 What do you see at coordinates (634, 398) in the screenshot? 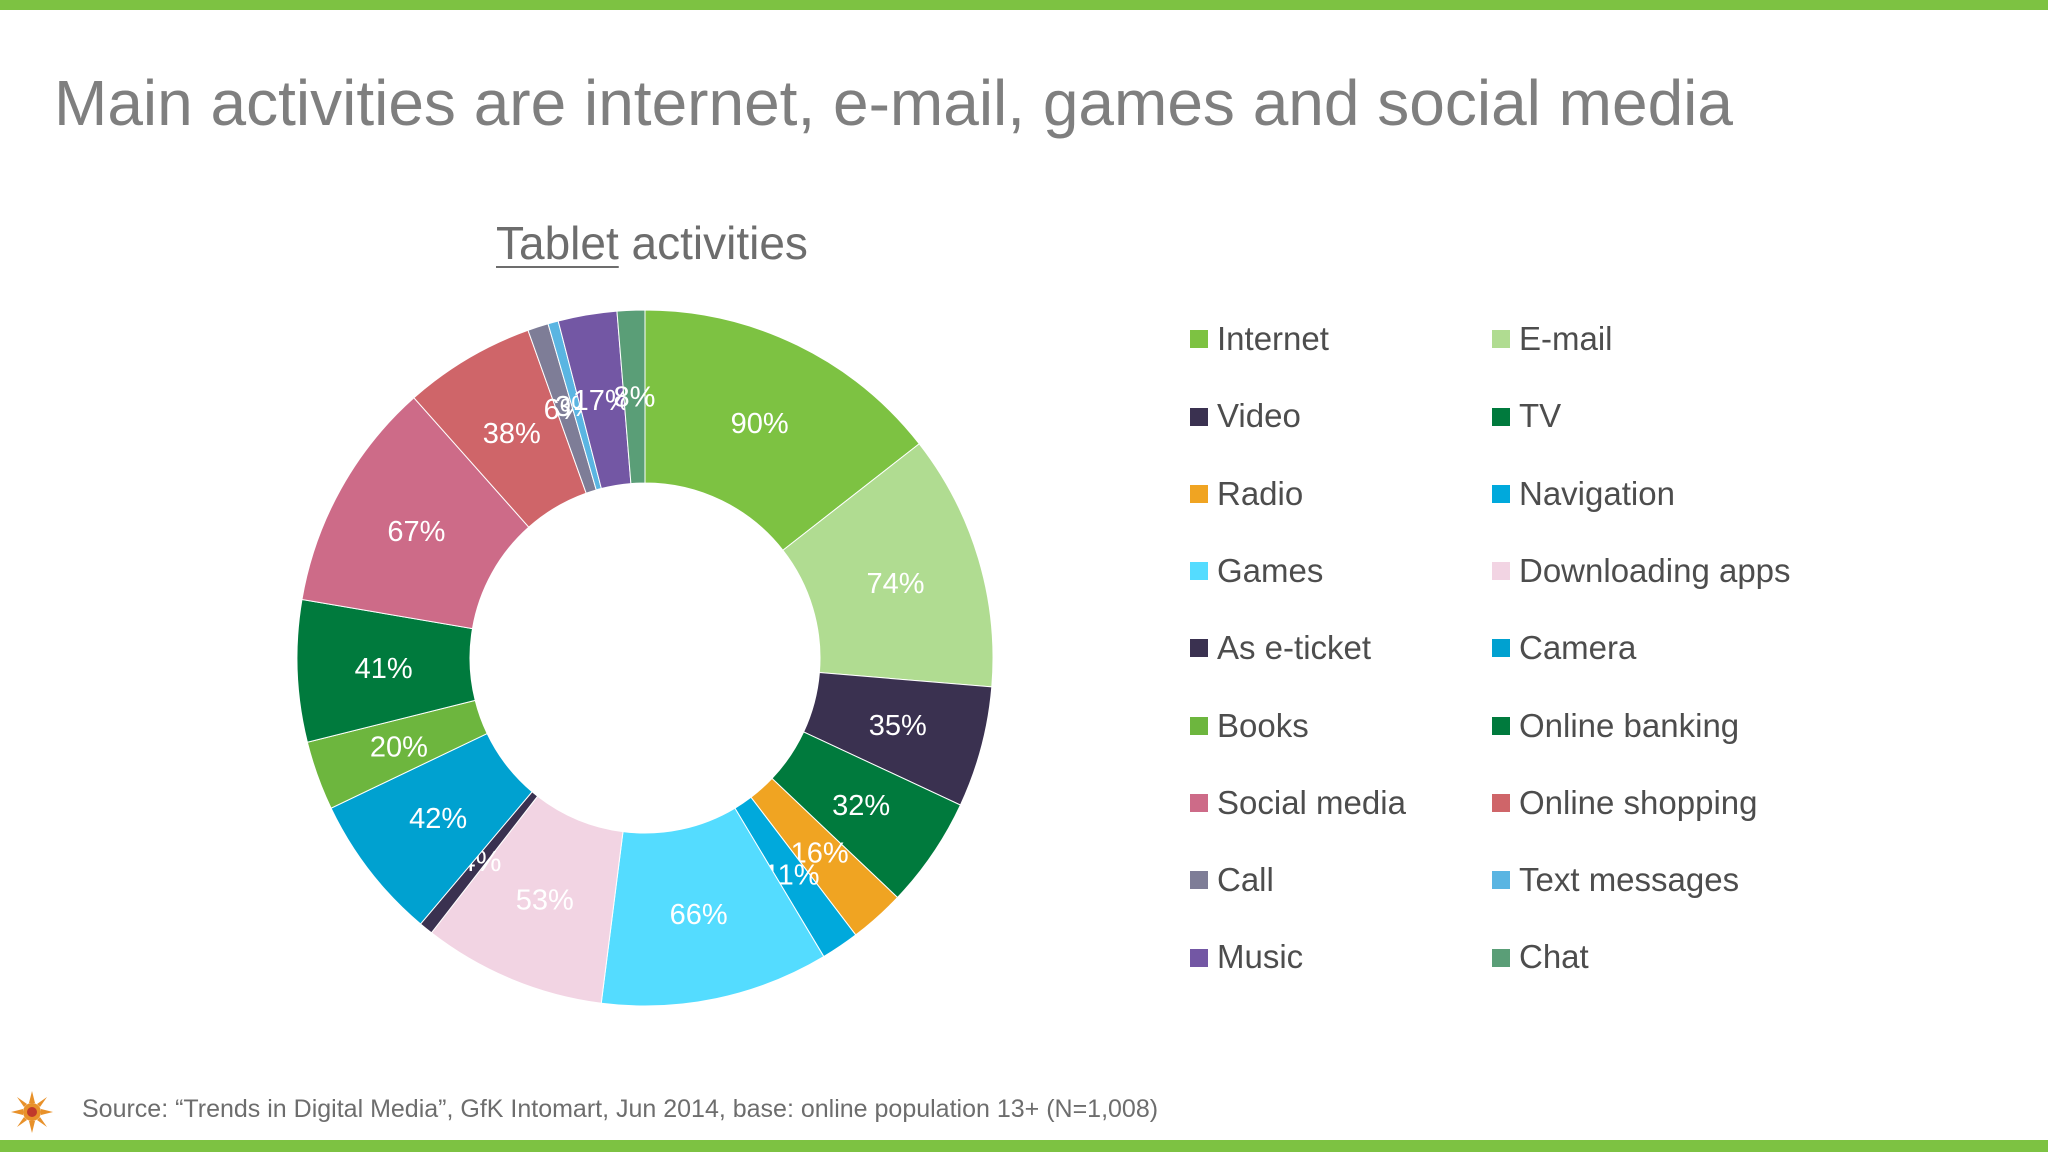
I see `data-label-chat: 8%` at bounding box center [634, 398].